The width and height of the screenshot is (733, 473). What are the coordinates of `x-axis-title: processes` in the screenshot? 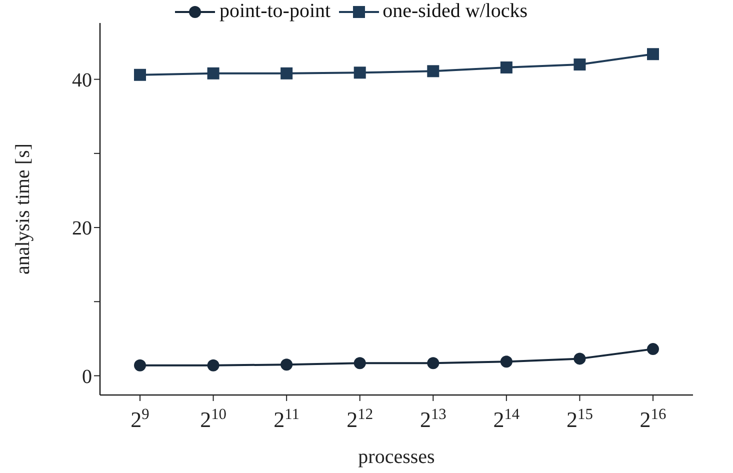 It's located at (397, 457).